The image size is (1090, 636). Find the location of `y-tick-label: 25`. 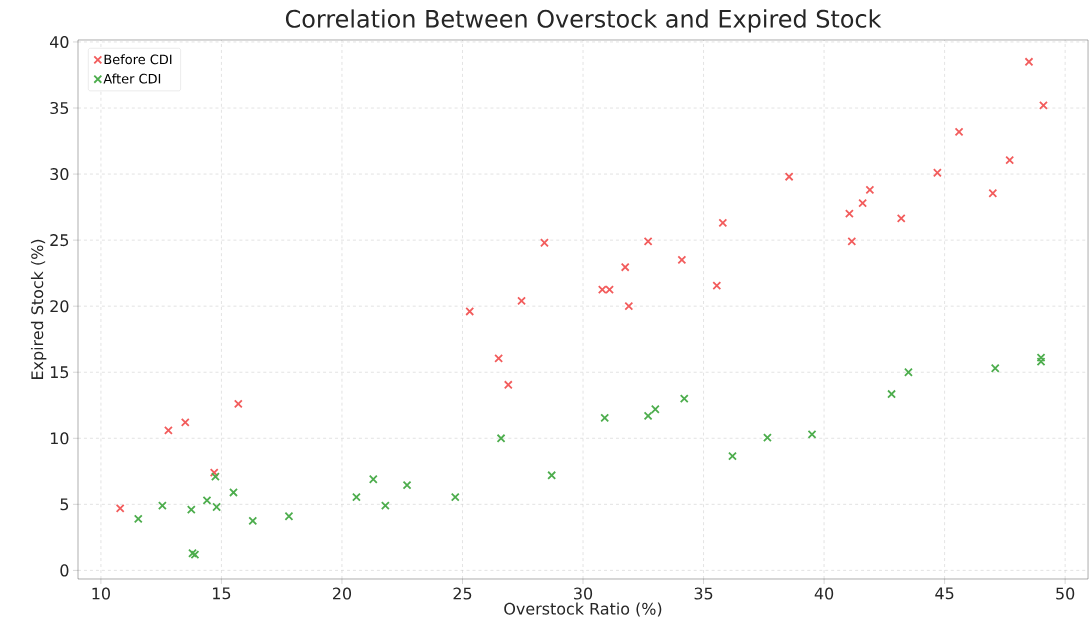

y-tick-label: 25 is located at coordinates (59, 240).